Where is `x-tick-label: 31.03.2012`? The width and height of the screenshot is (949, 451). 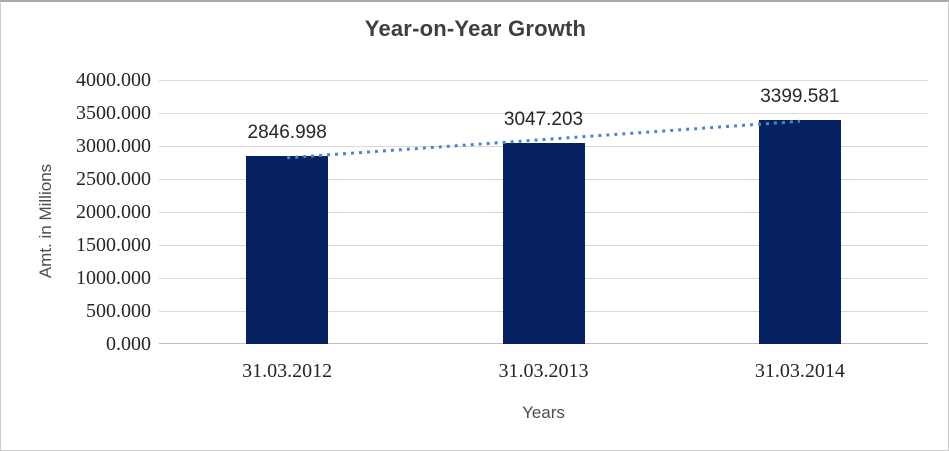
x-tick-label: 31.03.2012 is located at coordinates (287, 371).